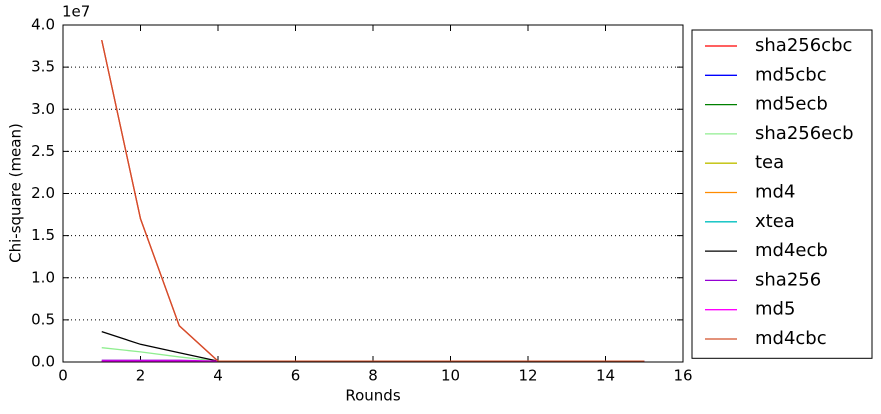 This screenshot has height=414, width=881. I want to click on x-tick-label: 8, so click(373, 376).